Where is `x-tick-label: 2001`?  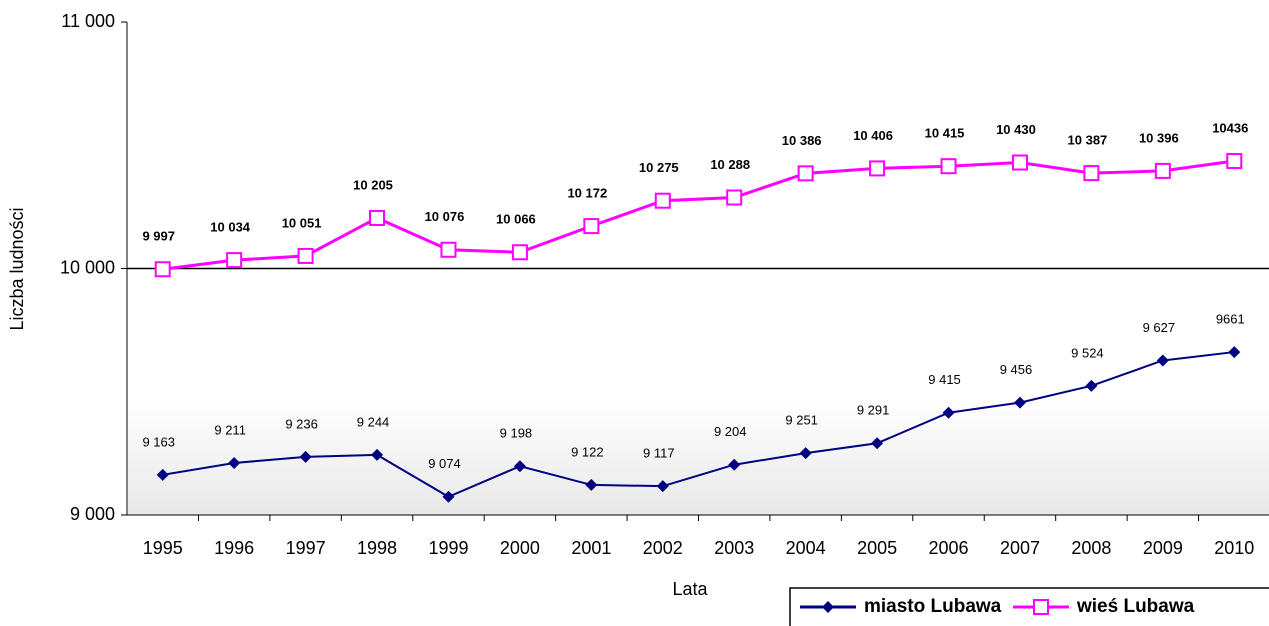 x-tick-label: 2001 is located at coordinates (591, 548).